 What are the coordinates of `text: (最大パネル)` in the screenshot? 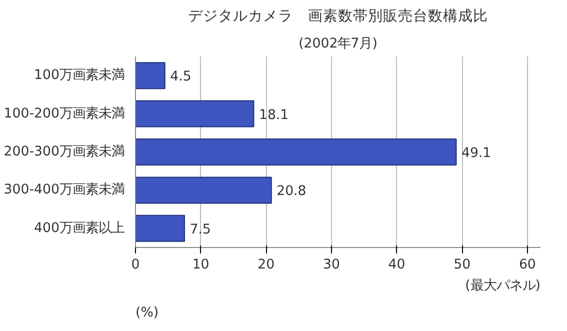 It's located at (503, 286).